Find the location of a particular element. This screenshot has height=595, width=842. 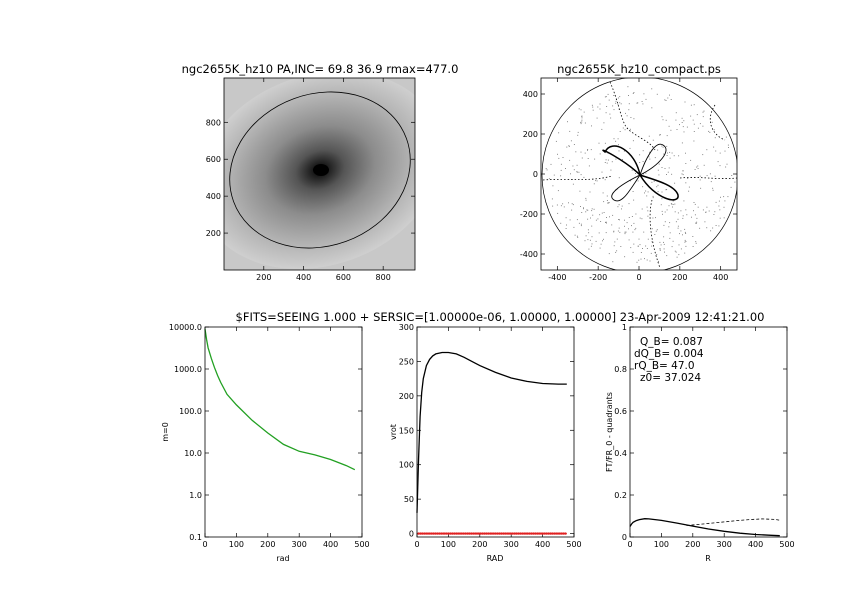

panel-galaxy-image-ticks: 200 400 600 800 200 400 600 800 is located at coordinates (310, 180).